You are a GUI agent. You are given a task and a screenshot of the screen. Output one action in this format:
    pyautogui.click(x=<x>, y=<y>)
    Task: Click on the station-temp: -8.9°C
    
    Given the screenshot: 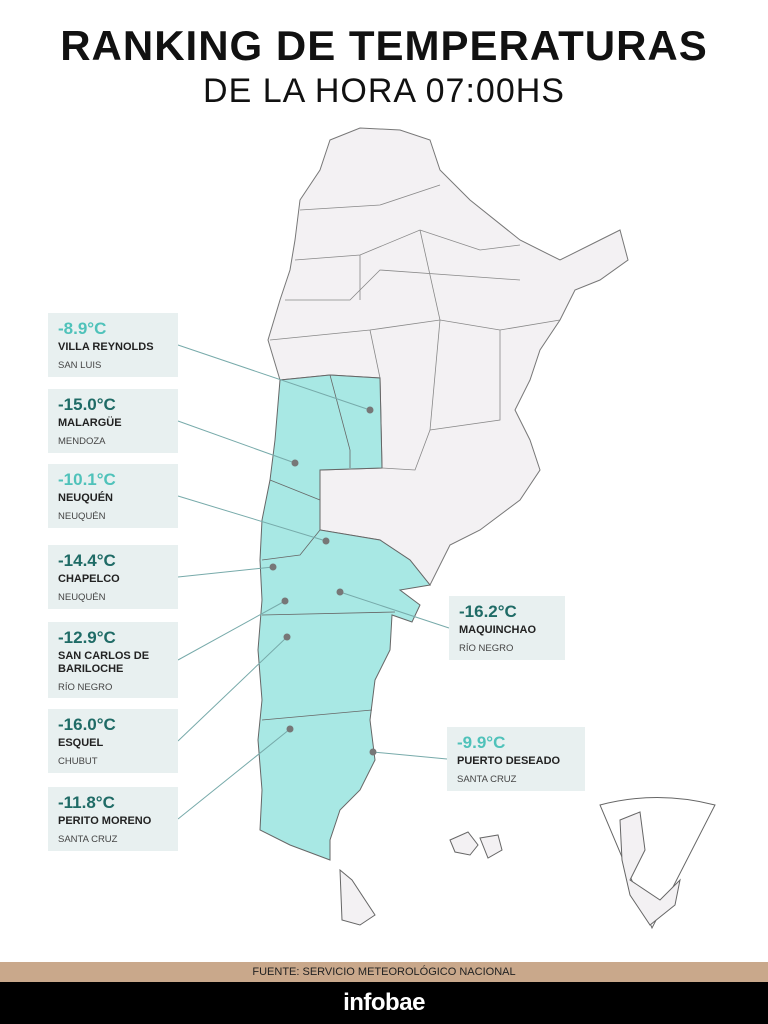 What is the action you would take?
    pyautogui.click(x=82, y=328)
    